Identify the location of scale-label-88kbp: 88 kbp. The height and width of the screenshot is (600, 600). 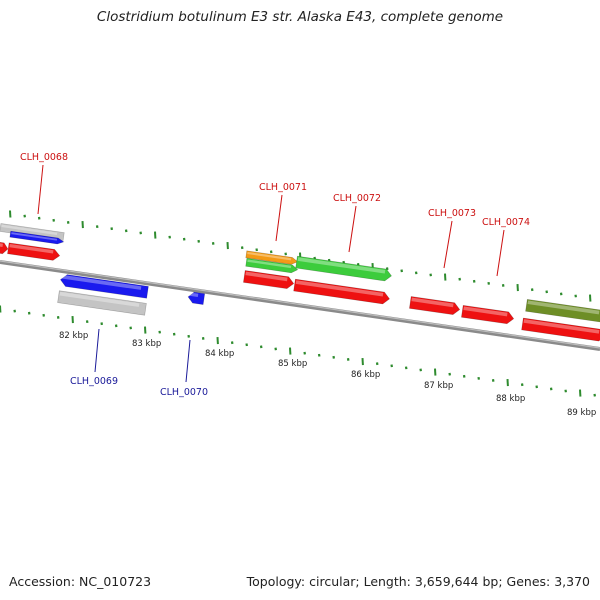
(510, 399).